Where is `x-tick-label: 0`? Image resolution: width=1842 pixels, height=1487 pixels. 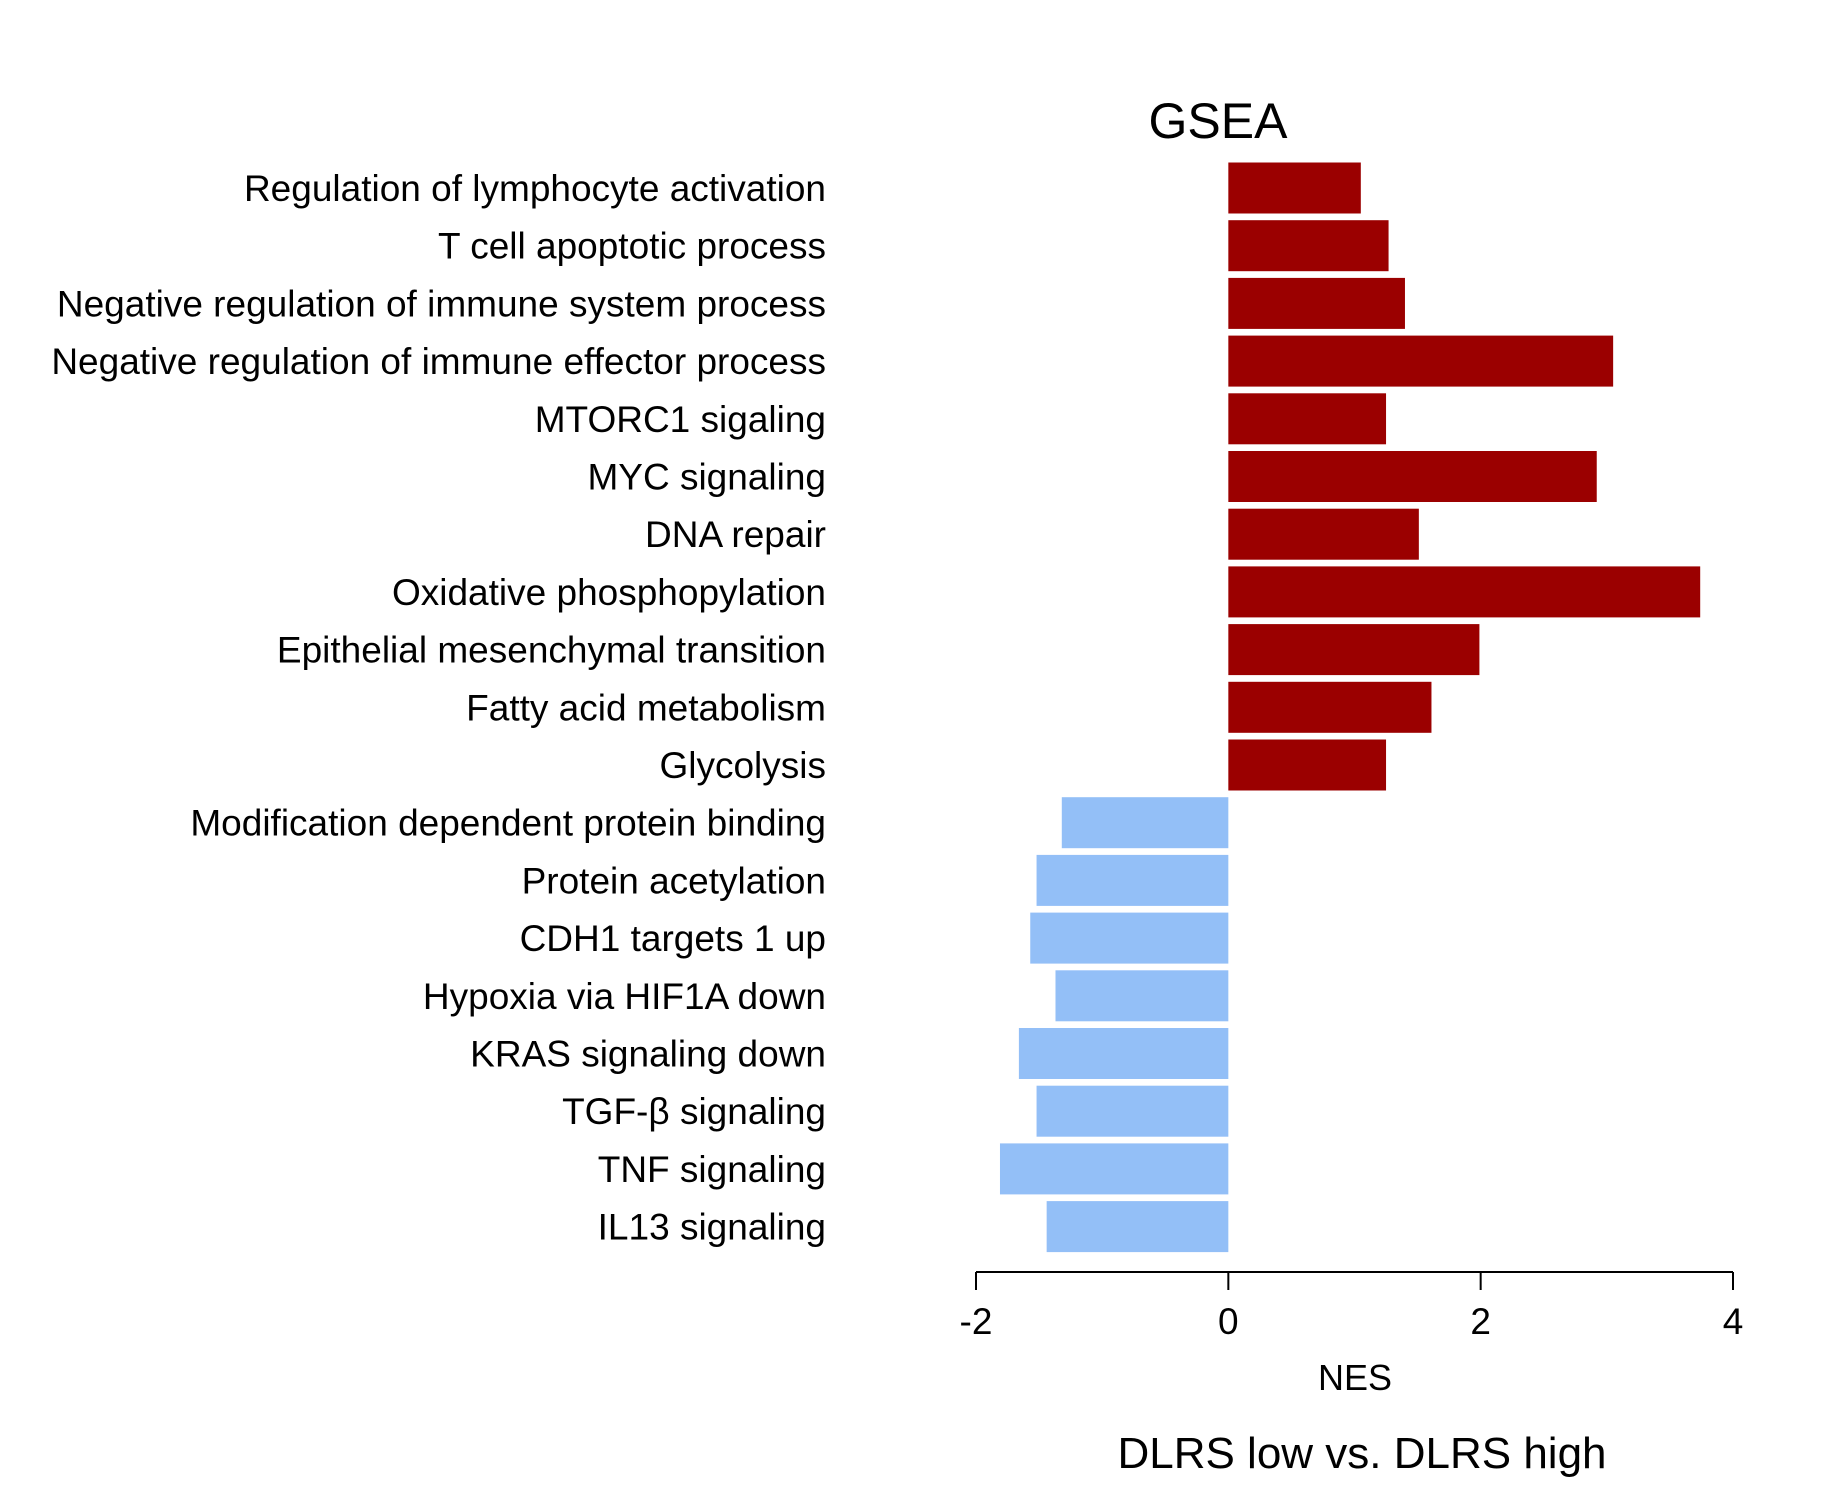 x-tick-label: 0 is located at coordinates (1228, 1321).